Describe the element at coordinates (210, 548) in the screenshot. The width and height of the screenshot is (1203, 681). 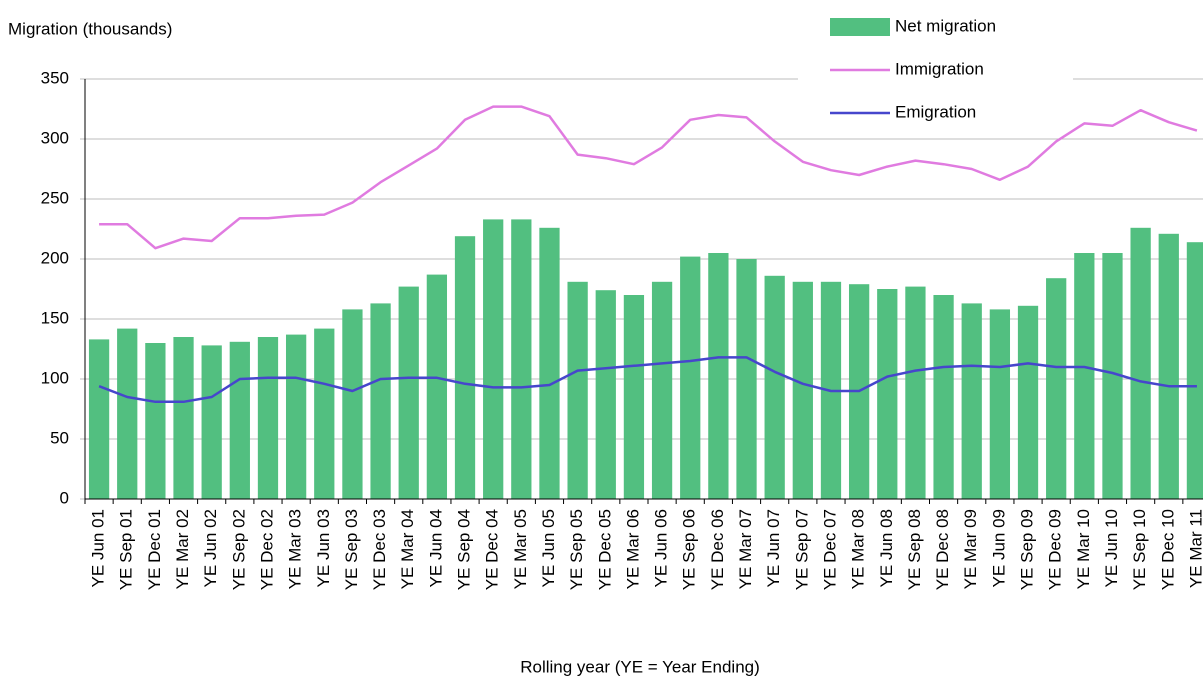
I see `x-tick-label: YE Jun 02` at that location.